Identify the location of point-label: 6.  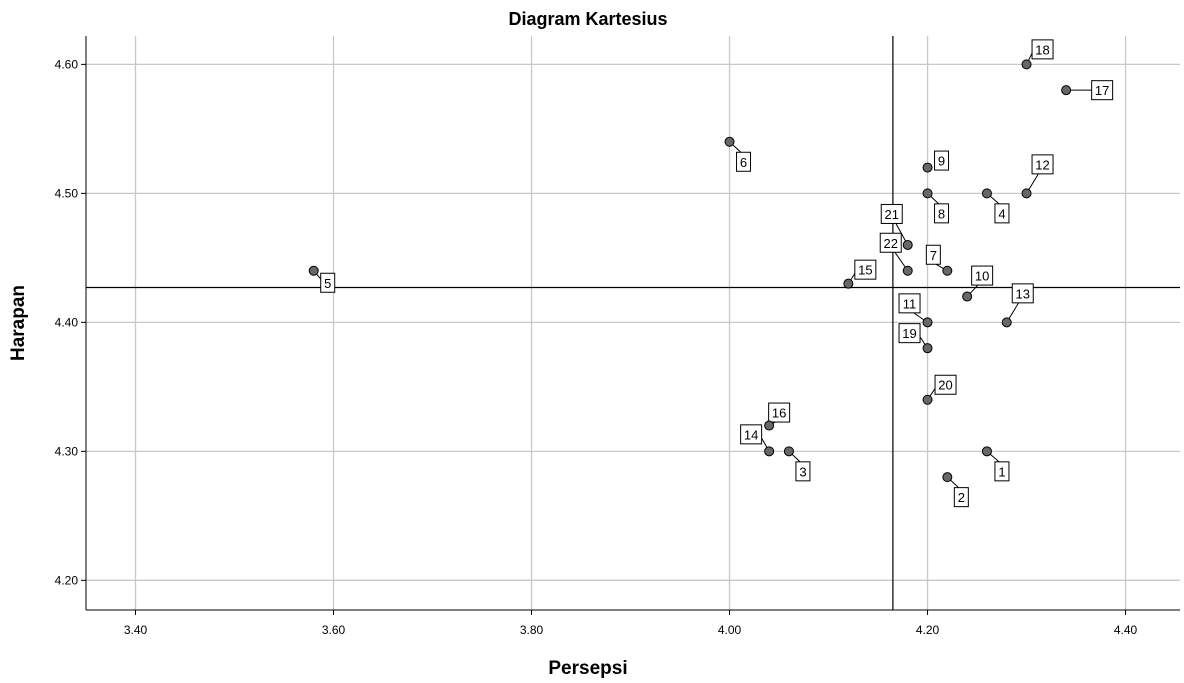
(743, 162).